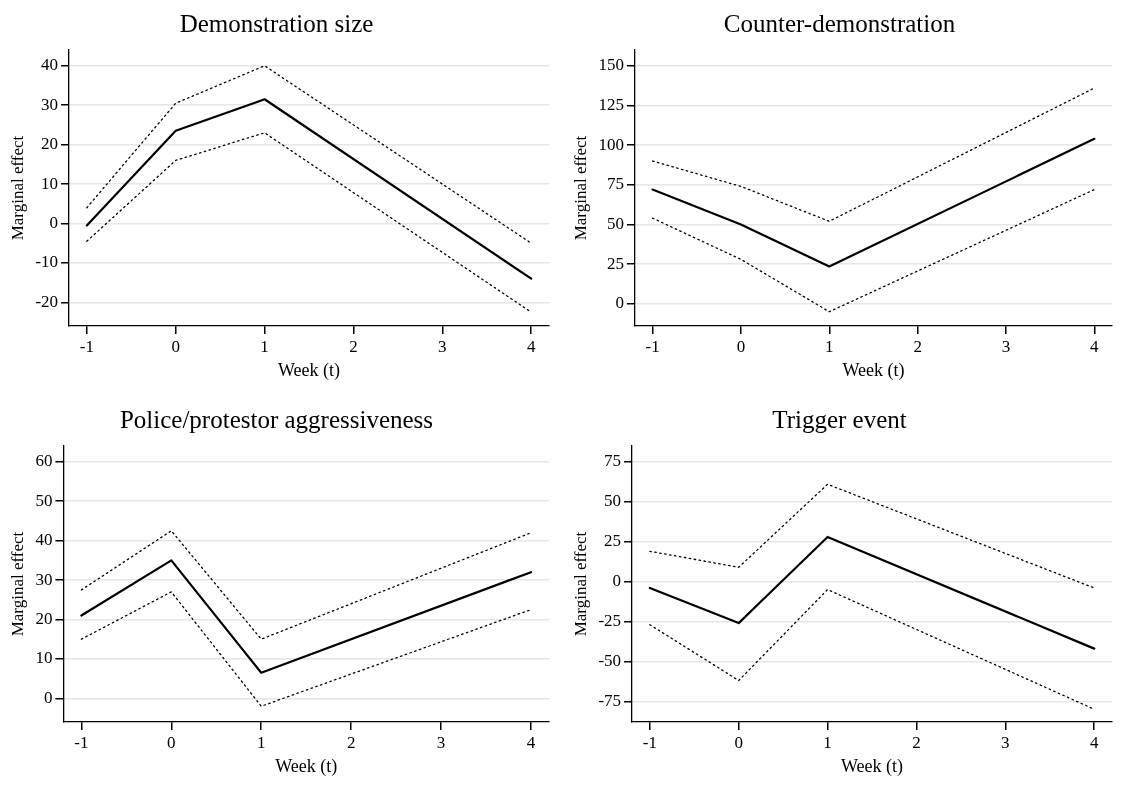 The height and width of the screenshot is (793, 1126). I want to click on y-tick-label: 100, so click(611, 144).